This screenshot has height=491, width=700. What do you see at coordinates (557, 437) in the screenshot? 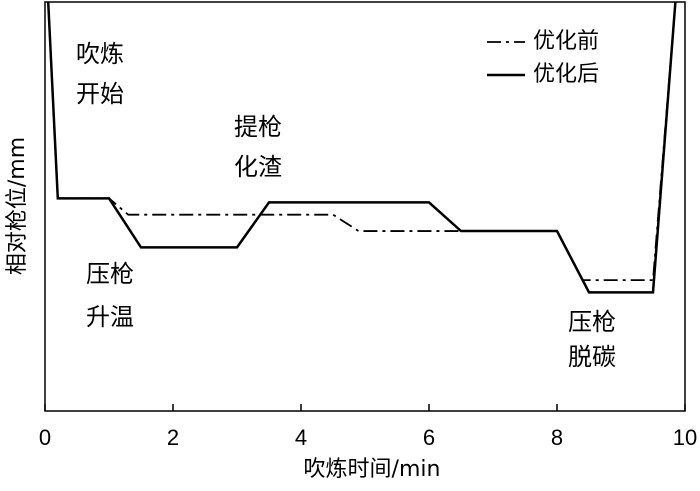
I see `x-tick-label: 8` at bounding box center [557, 437].